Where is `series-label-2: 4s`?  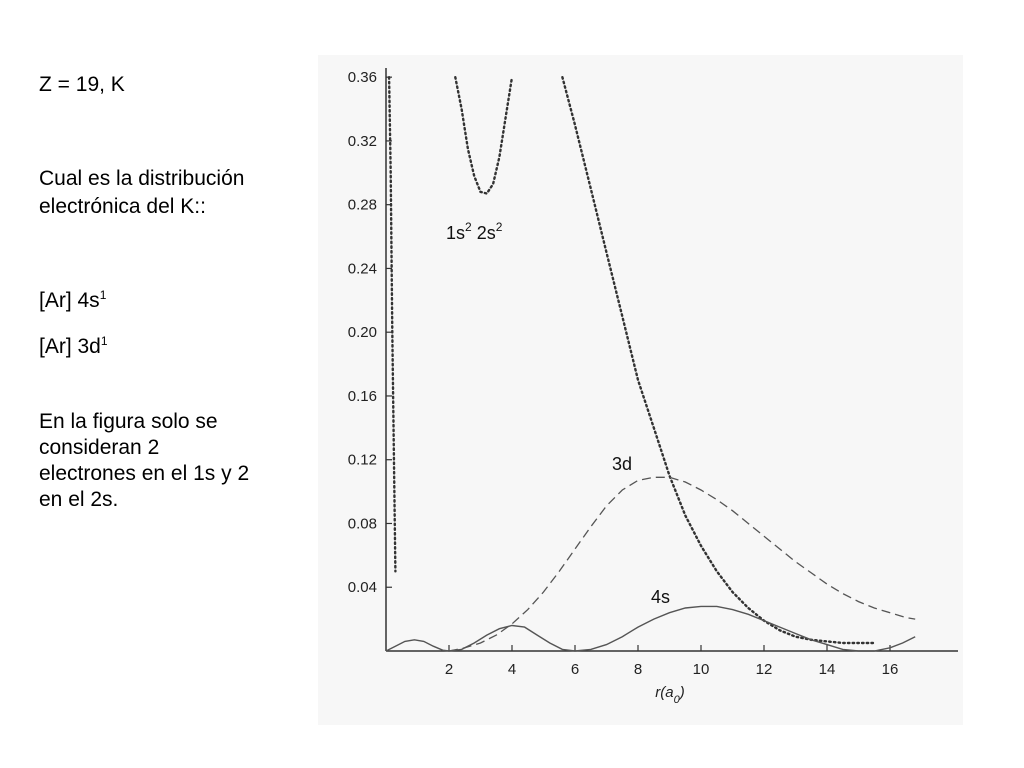
series-label-2: 4s is located at coordinates (660, 597).